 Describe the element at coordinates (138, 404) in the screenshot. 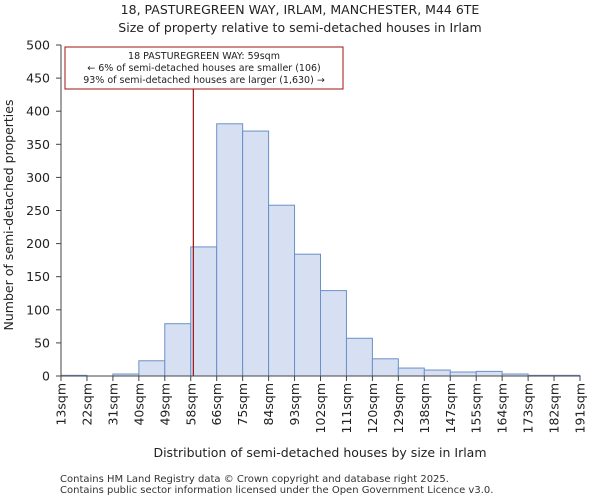

I see `x-tick-label-40sqm: 40sqm` at that location.